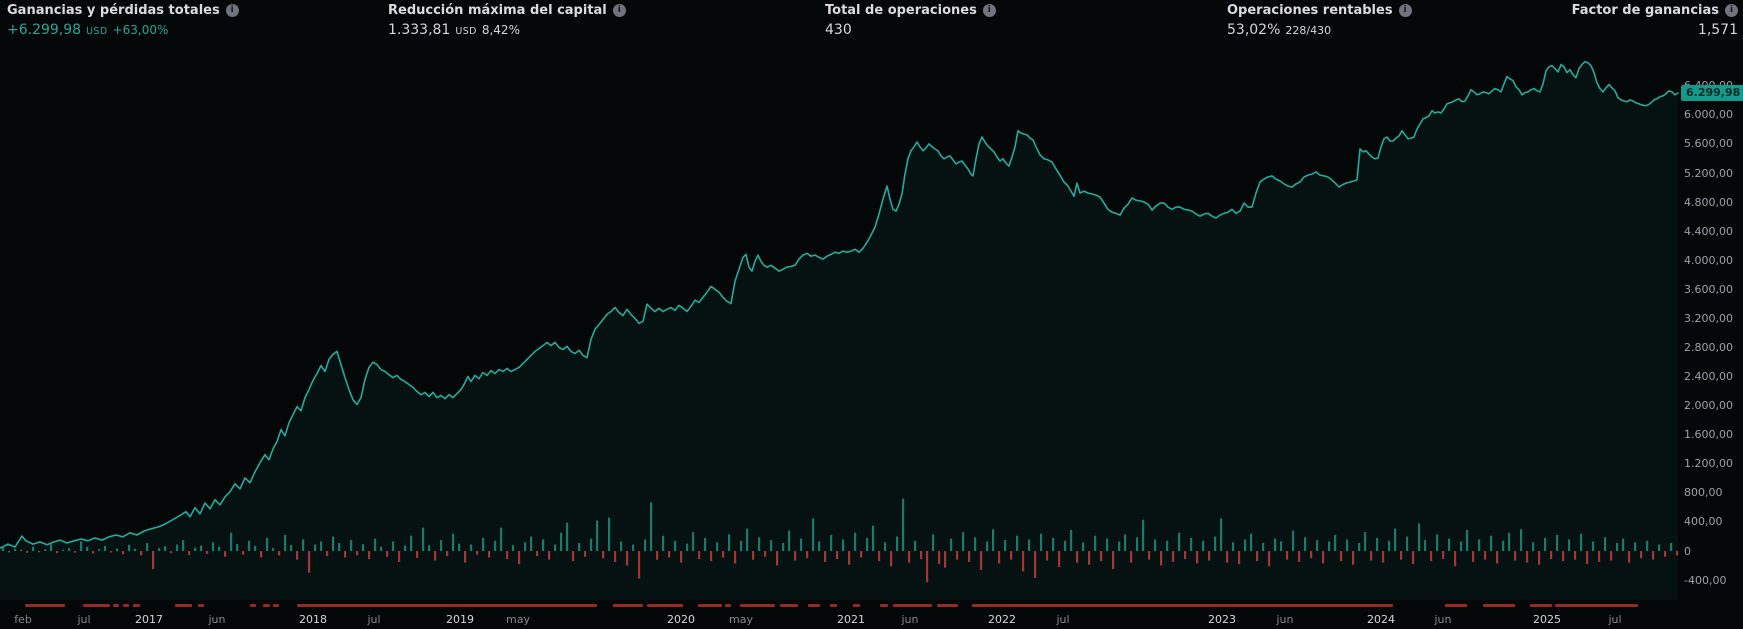  What do you see at coordinates (149, 619) in the screenshot?
I see `time-scale-year-label: 2017` at bounding box center [149, 619].